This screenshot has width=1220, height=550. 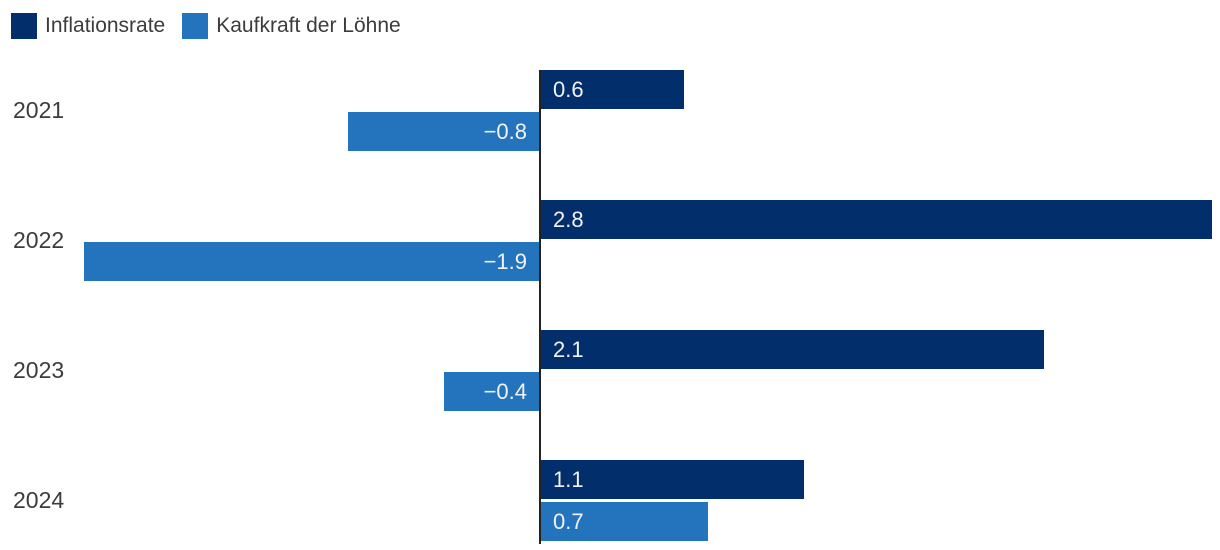 What do you see at coordinates (568, 349) in the screenshot?
I see `bar-value-label: 2.1` at bounding box center [568, 349].